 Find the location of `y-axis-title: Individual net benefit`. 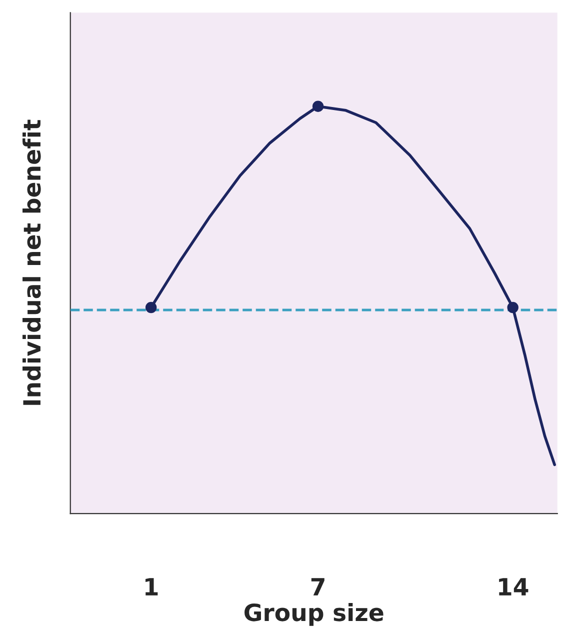

y-axis-title: Individual net benefit is located at coordinates (31, 262).